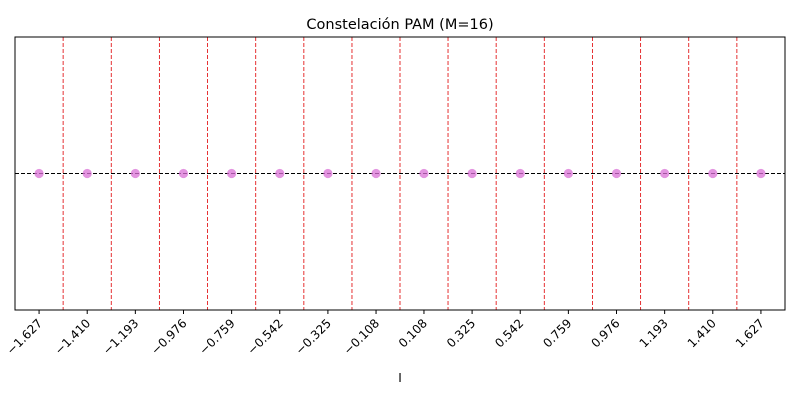  I want to click on x-tick-label-1: −1.410, so click(72, 336).